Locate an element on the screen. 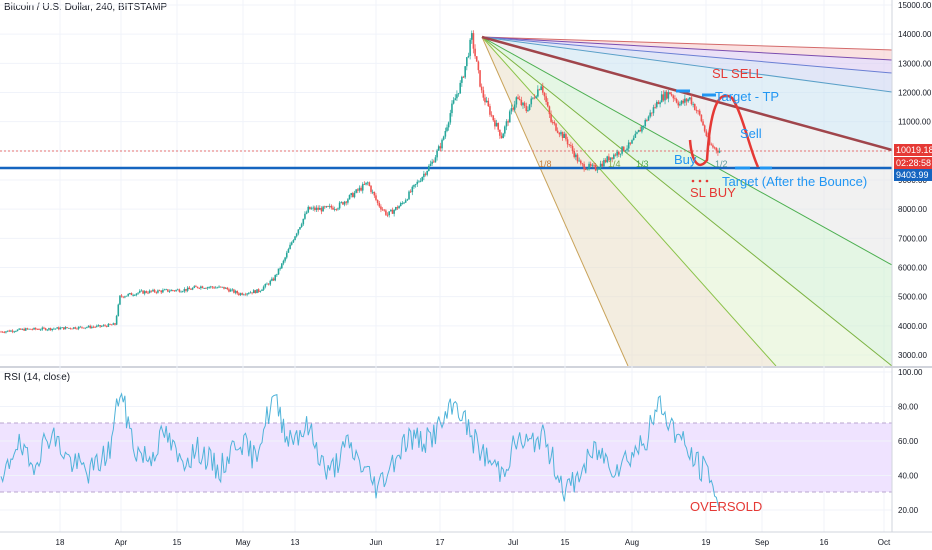  resistance-trendline is located at coordinates (687, 93).